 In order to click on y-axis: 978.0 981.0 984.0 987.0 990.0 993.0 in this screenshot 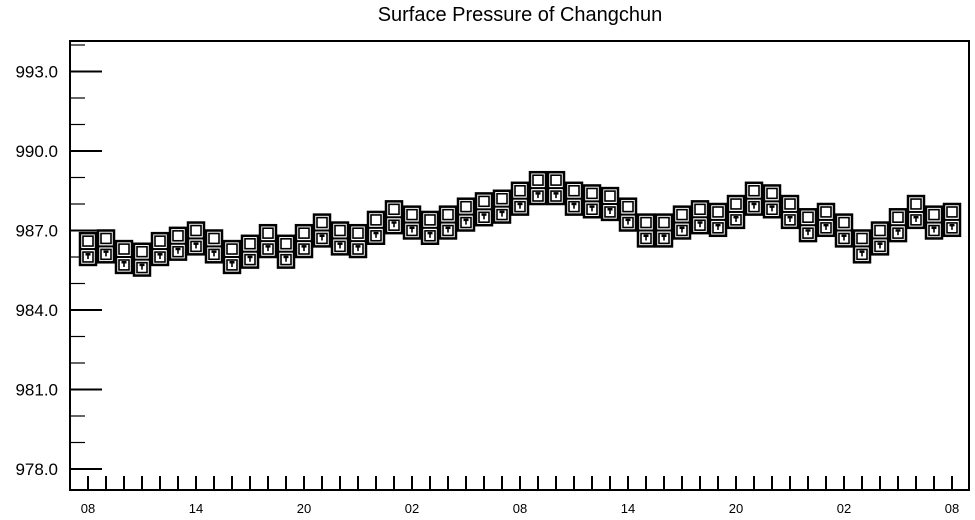, I will do `click(58, 261)`.